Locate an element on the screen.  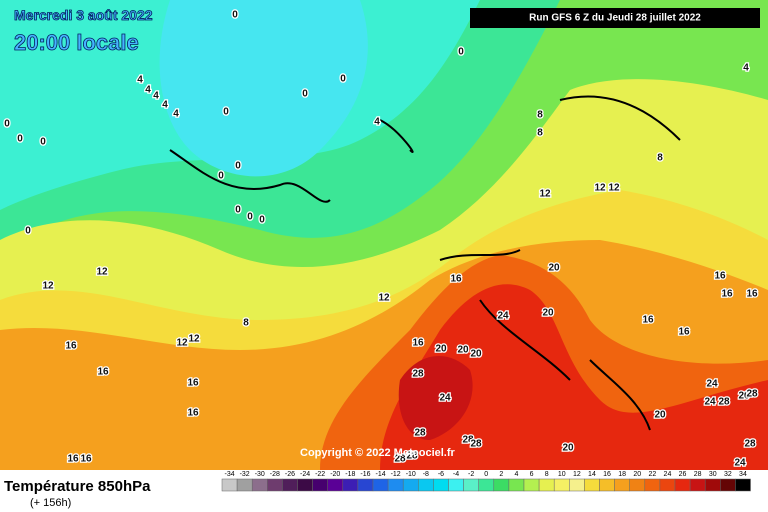
legend-label: 22 is located at coordinates (652, 474).